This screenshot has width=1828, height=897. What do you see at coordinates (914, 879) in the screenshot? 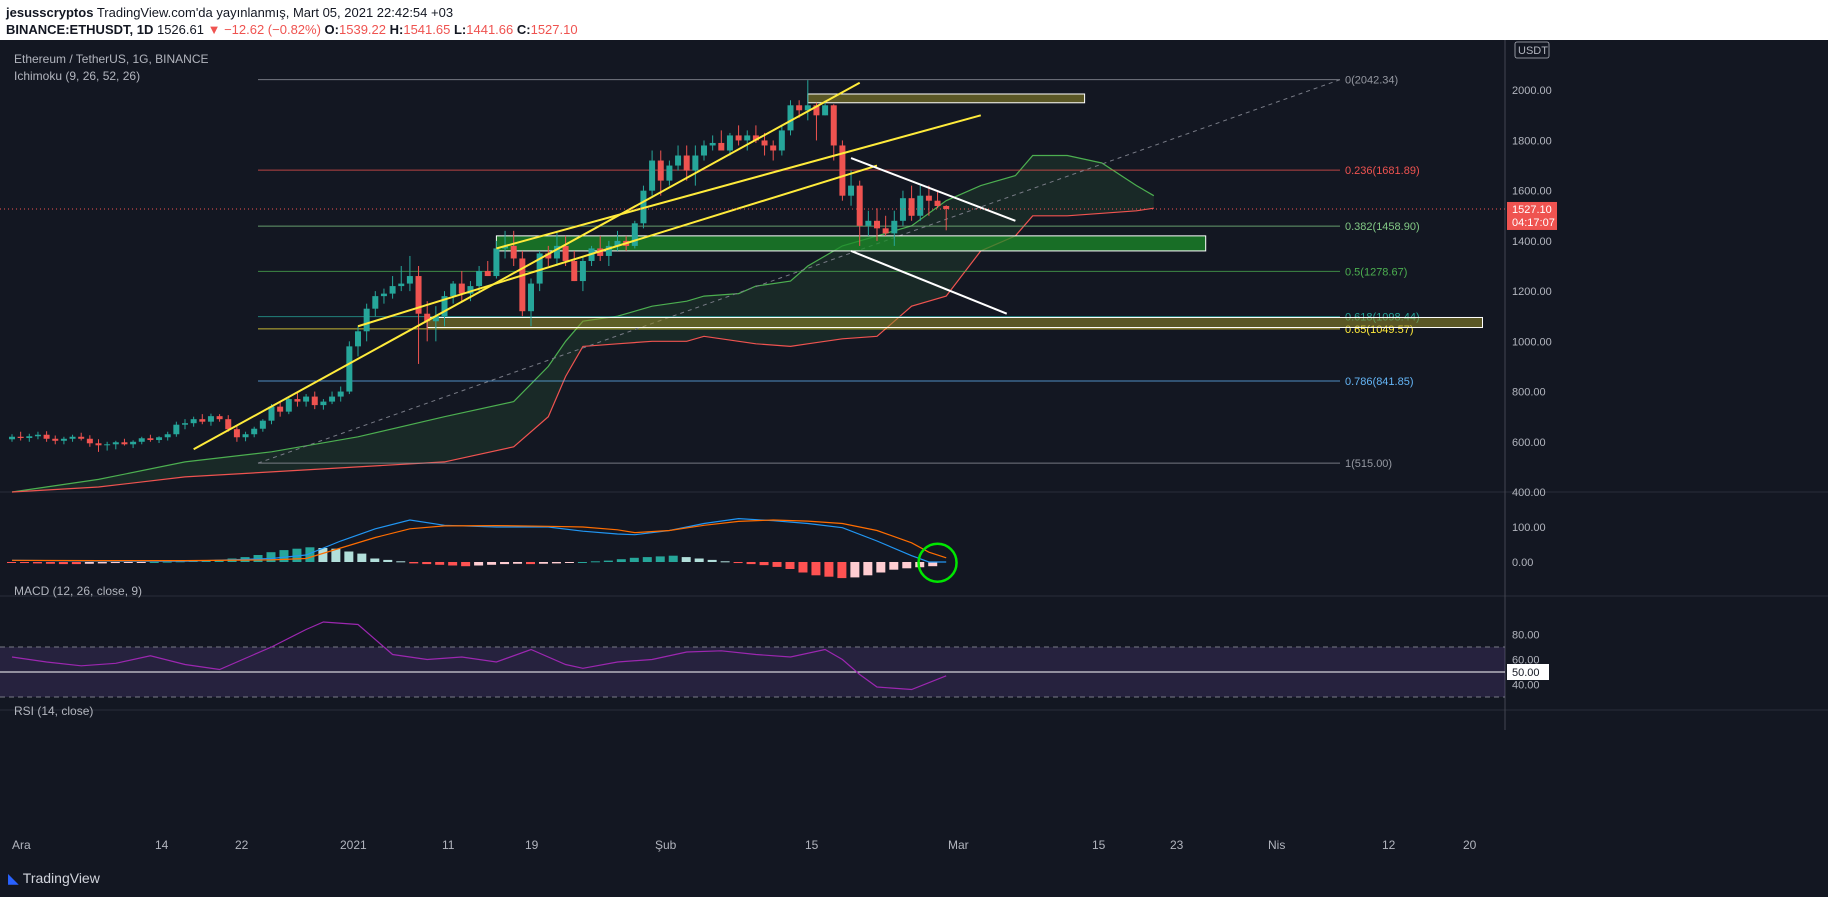
I see `footer: ◣ TradingView` at bounding box center [914, 879].